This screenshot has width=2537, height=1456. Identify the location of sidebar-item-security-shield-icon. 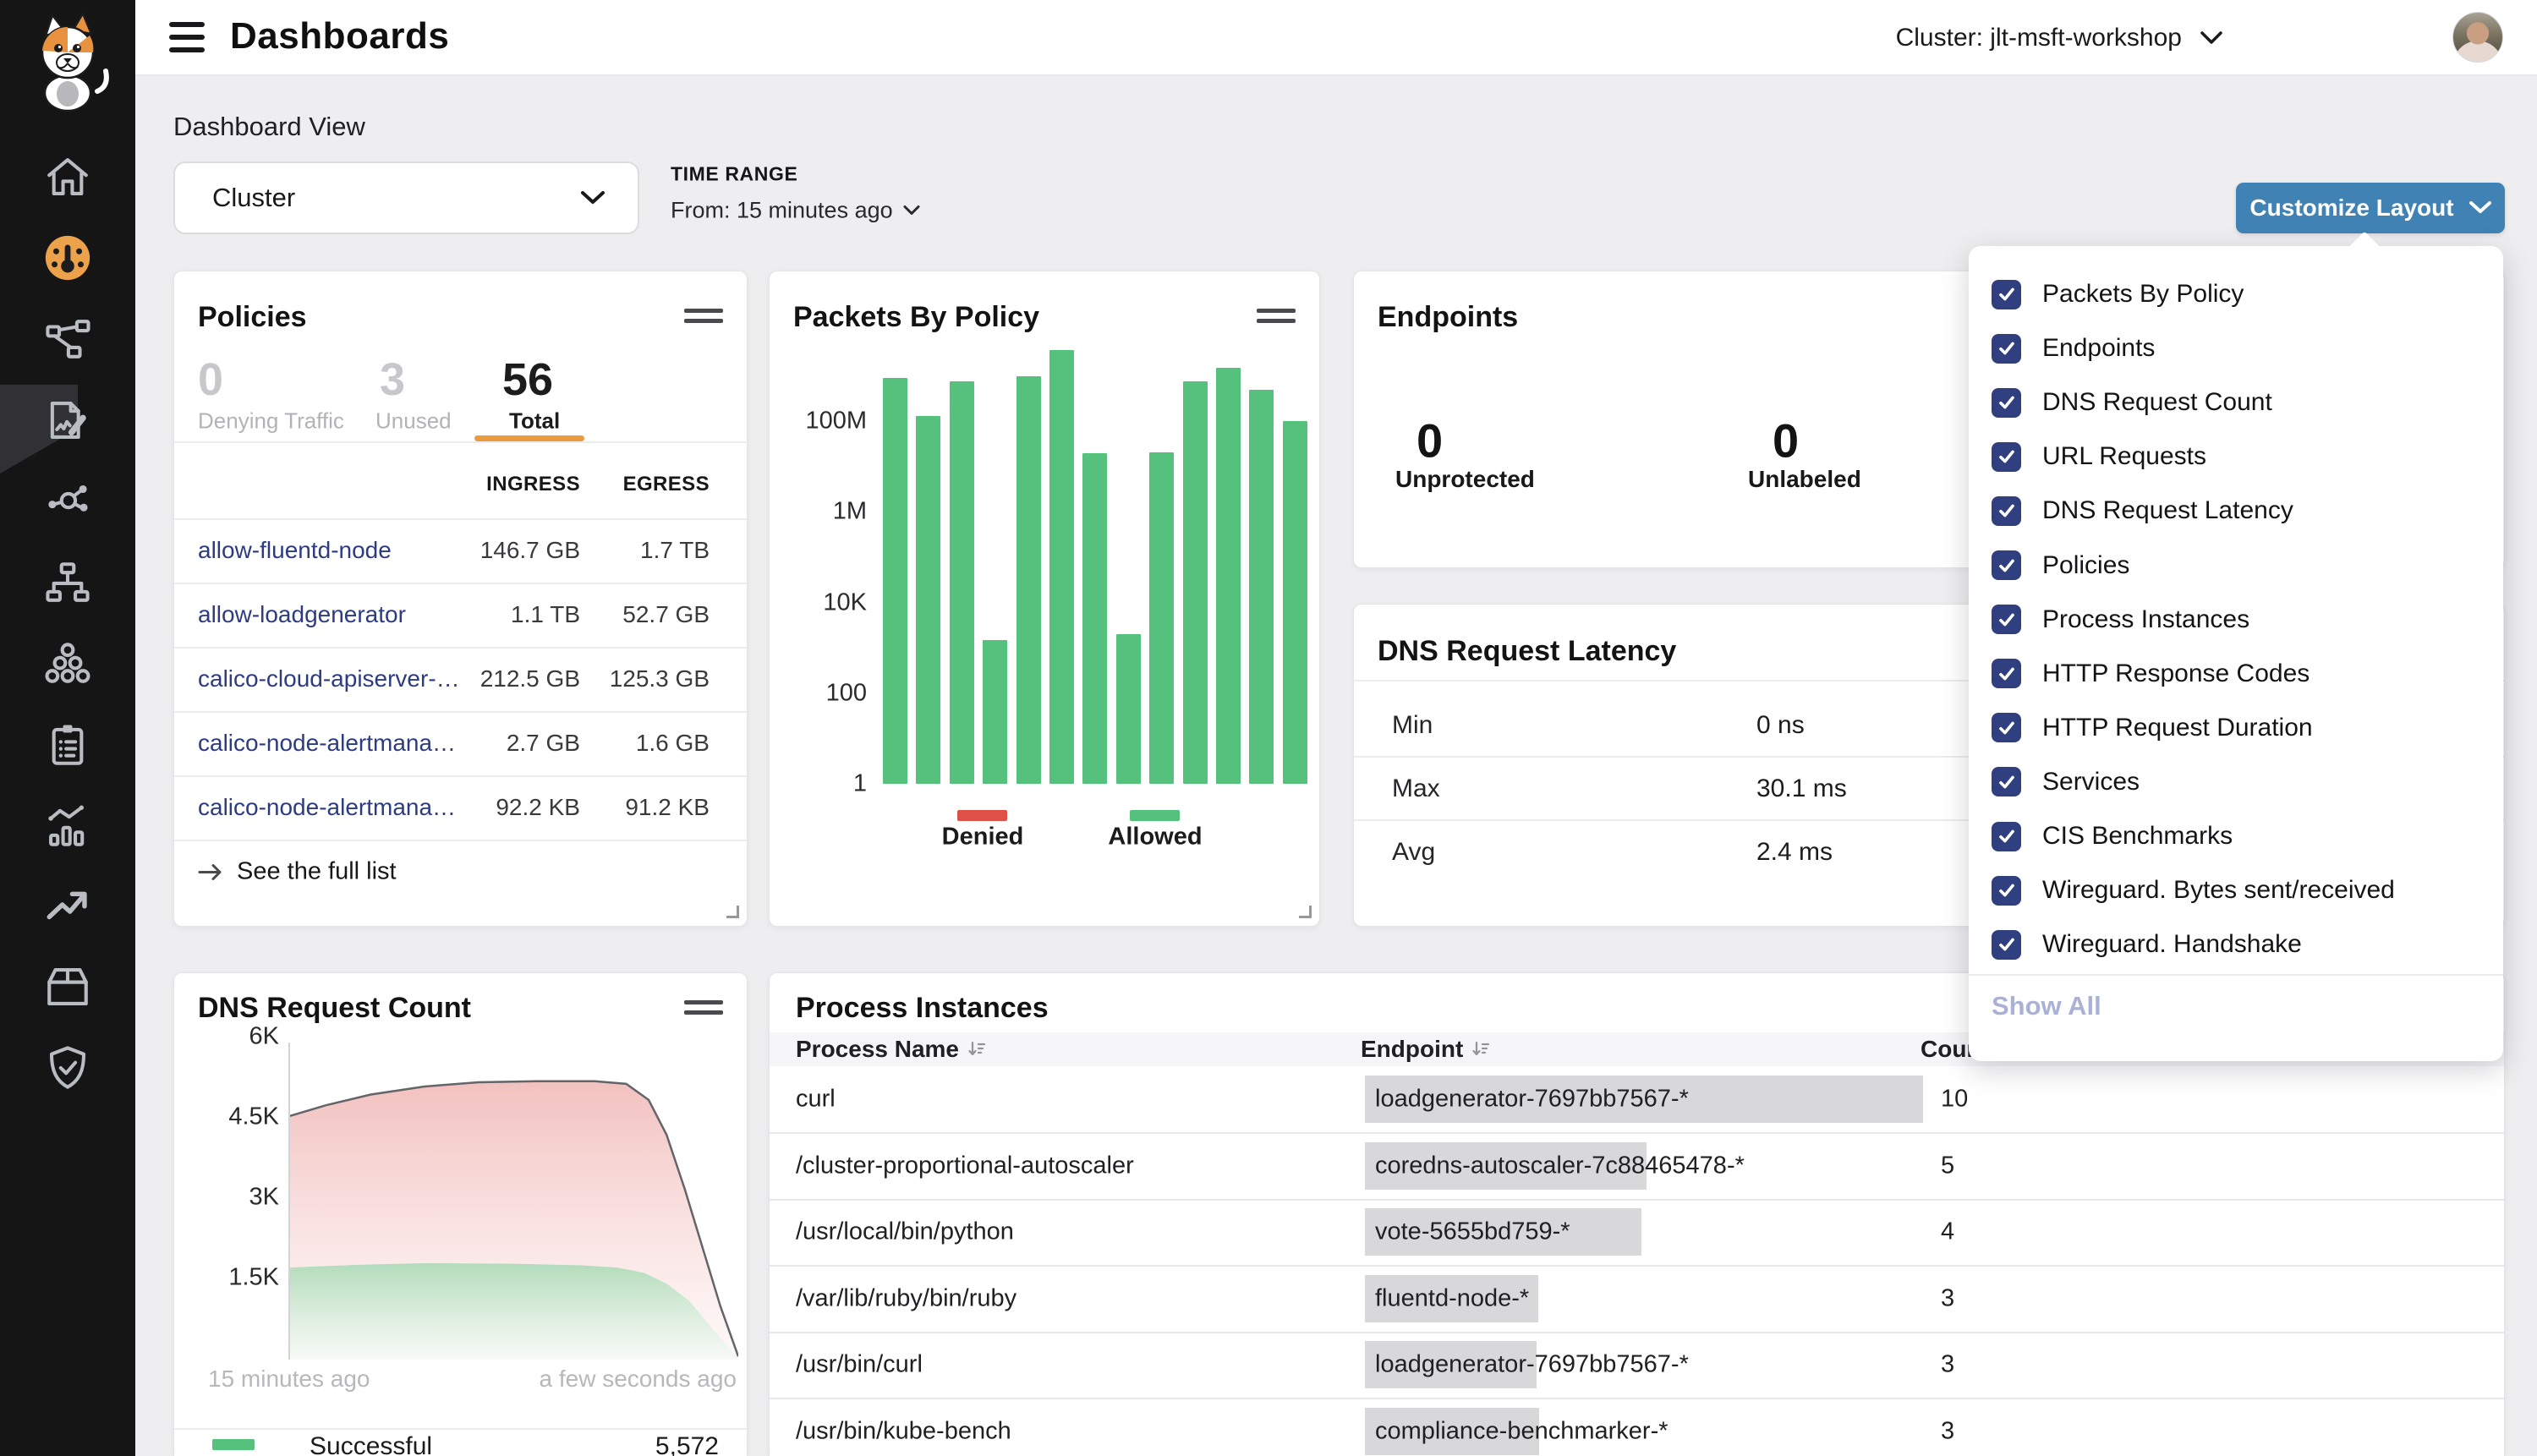
(67, 1068).